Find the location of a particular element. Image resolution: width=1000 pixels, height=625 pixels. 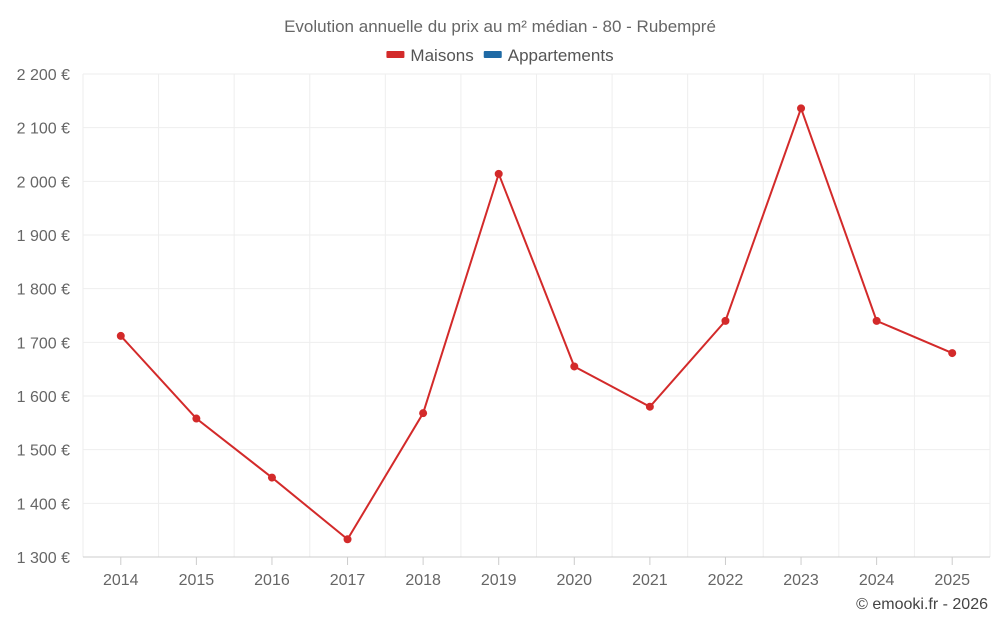

legend-label: Maisons is located at coordinates (441, 55).